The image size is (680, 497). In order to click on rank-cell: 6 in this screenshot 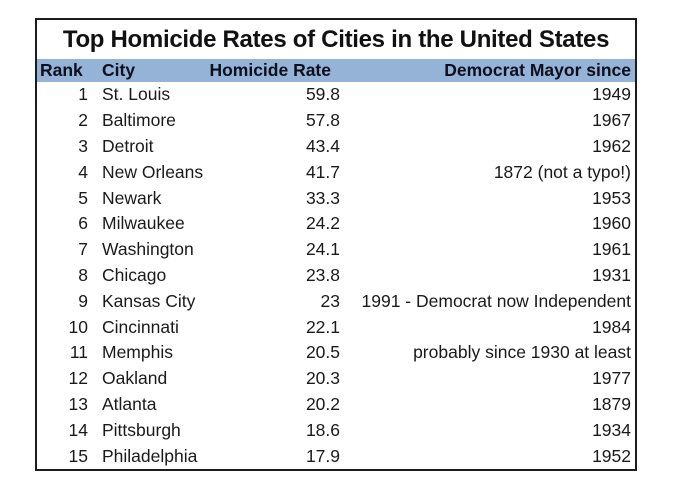, I will do `click(83, 223)`.